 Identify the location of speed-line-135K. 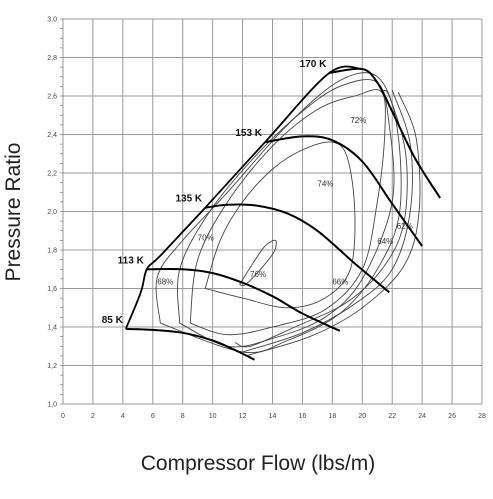
(297, 248).